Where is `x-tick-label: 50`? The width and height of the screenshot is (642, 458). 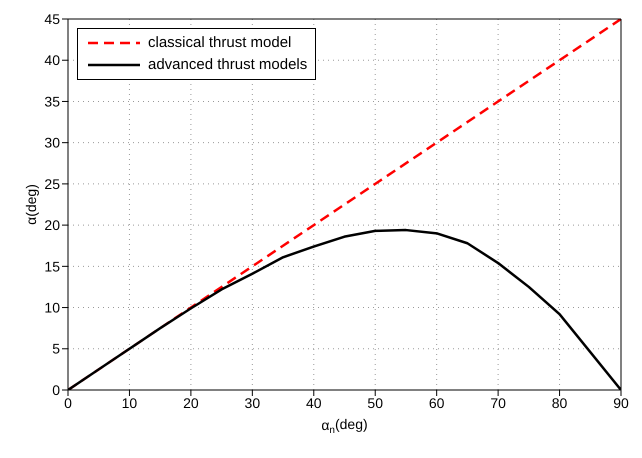 x-tick-label: 50 is located at coordinates (375, 402).